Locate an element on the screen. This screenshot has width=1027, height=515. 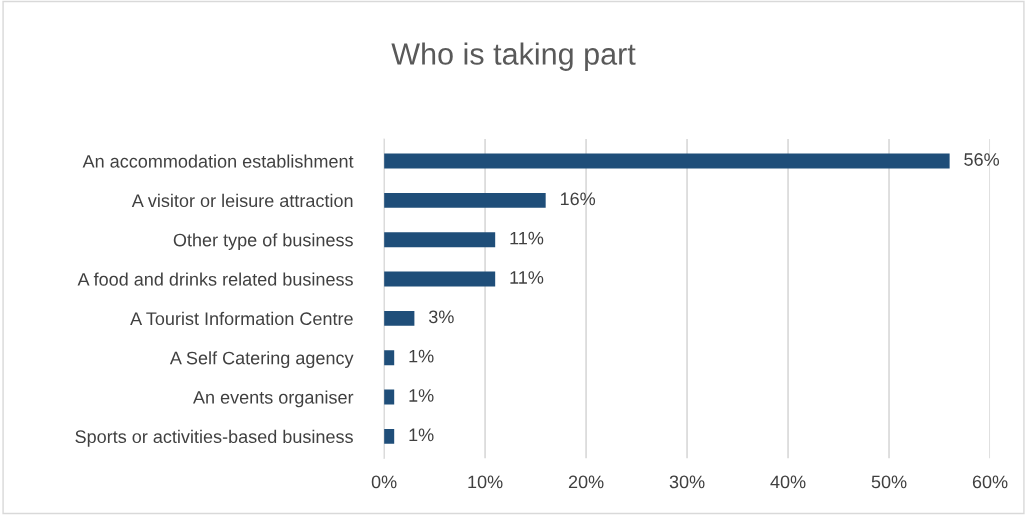
y-tick-label: Other type of business is located at coordinates (263, 241).